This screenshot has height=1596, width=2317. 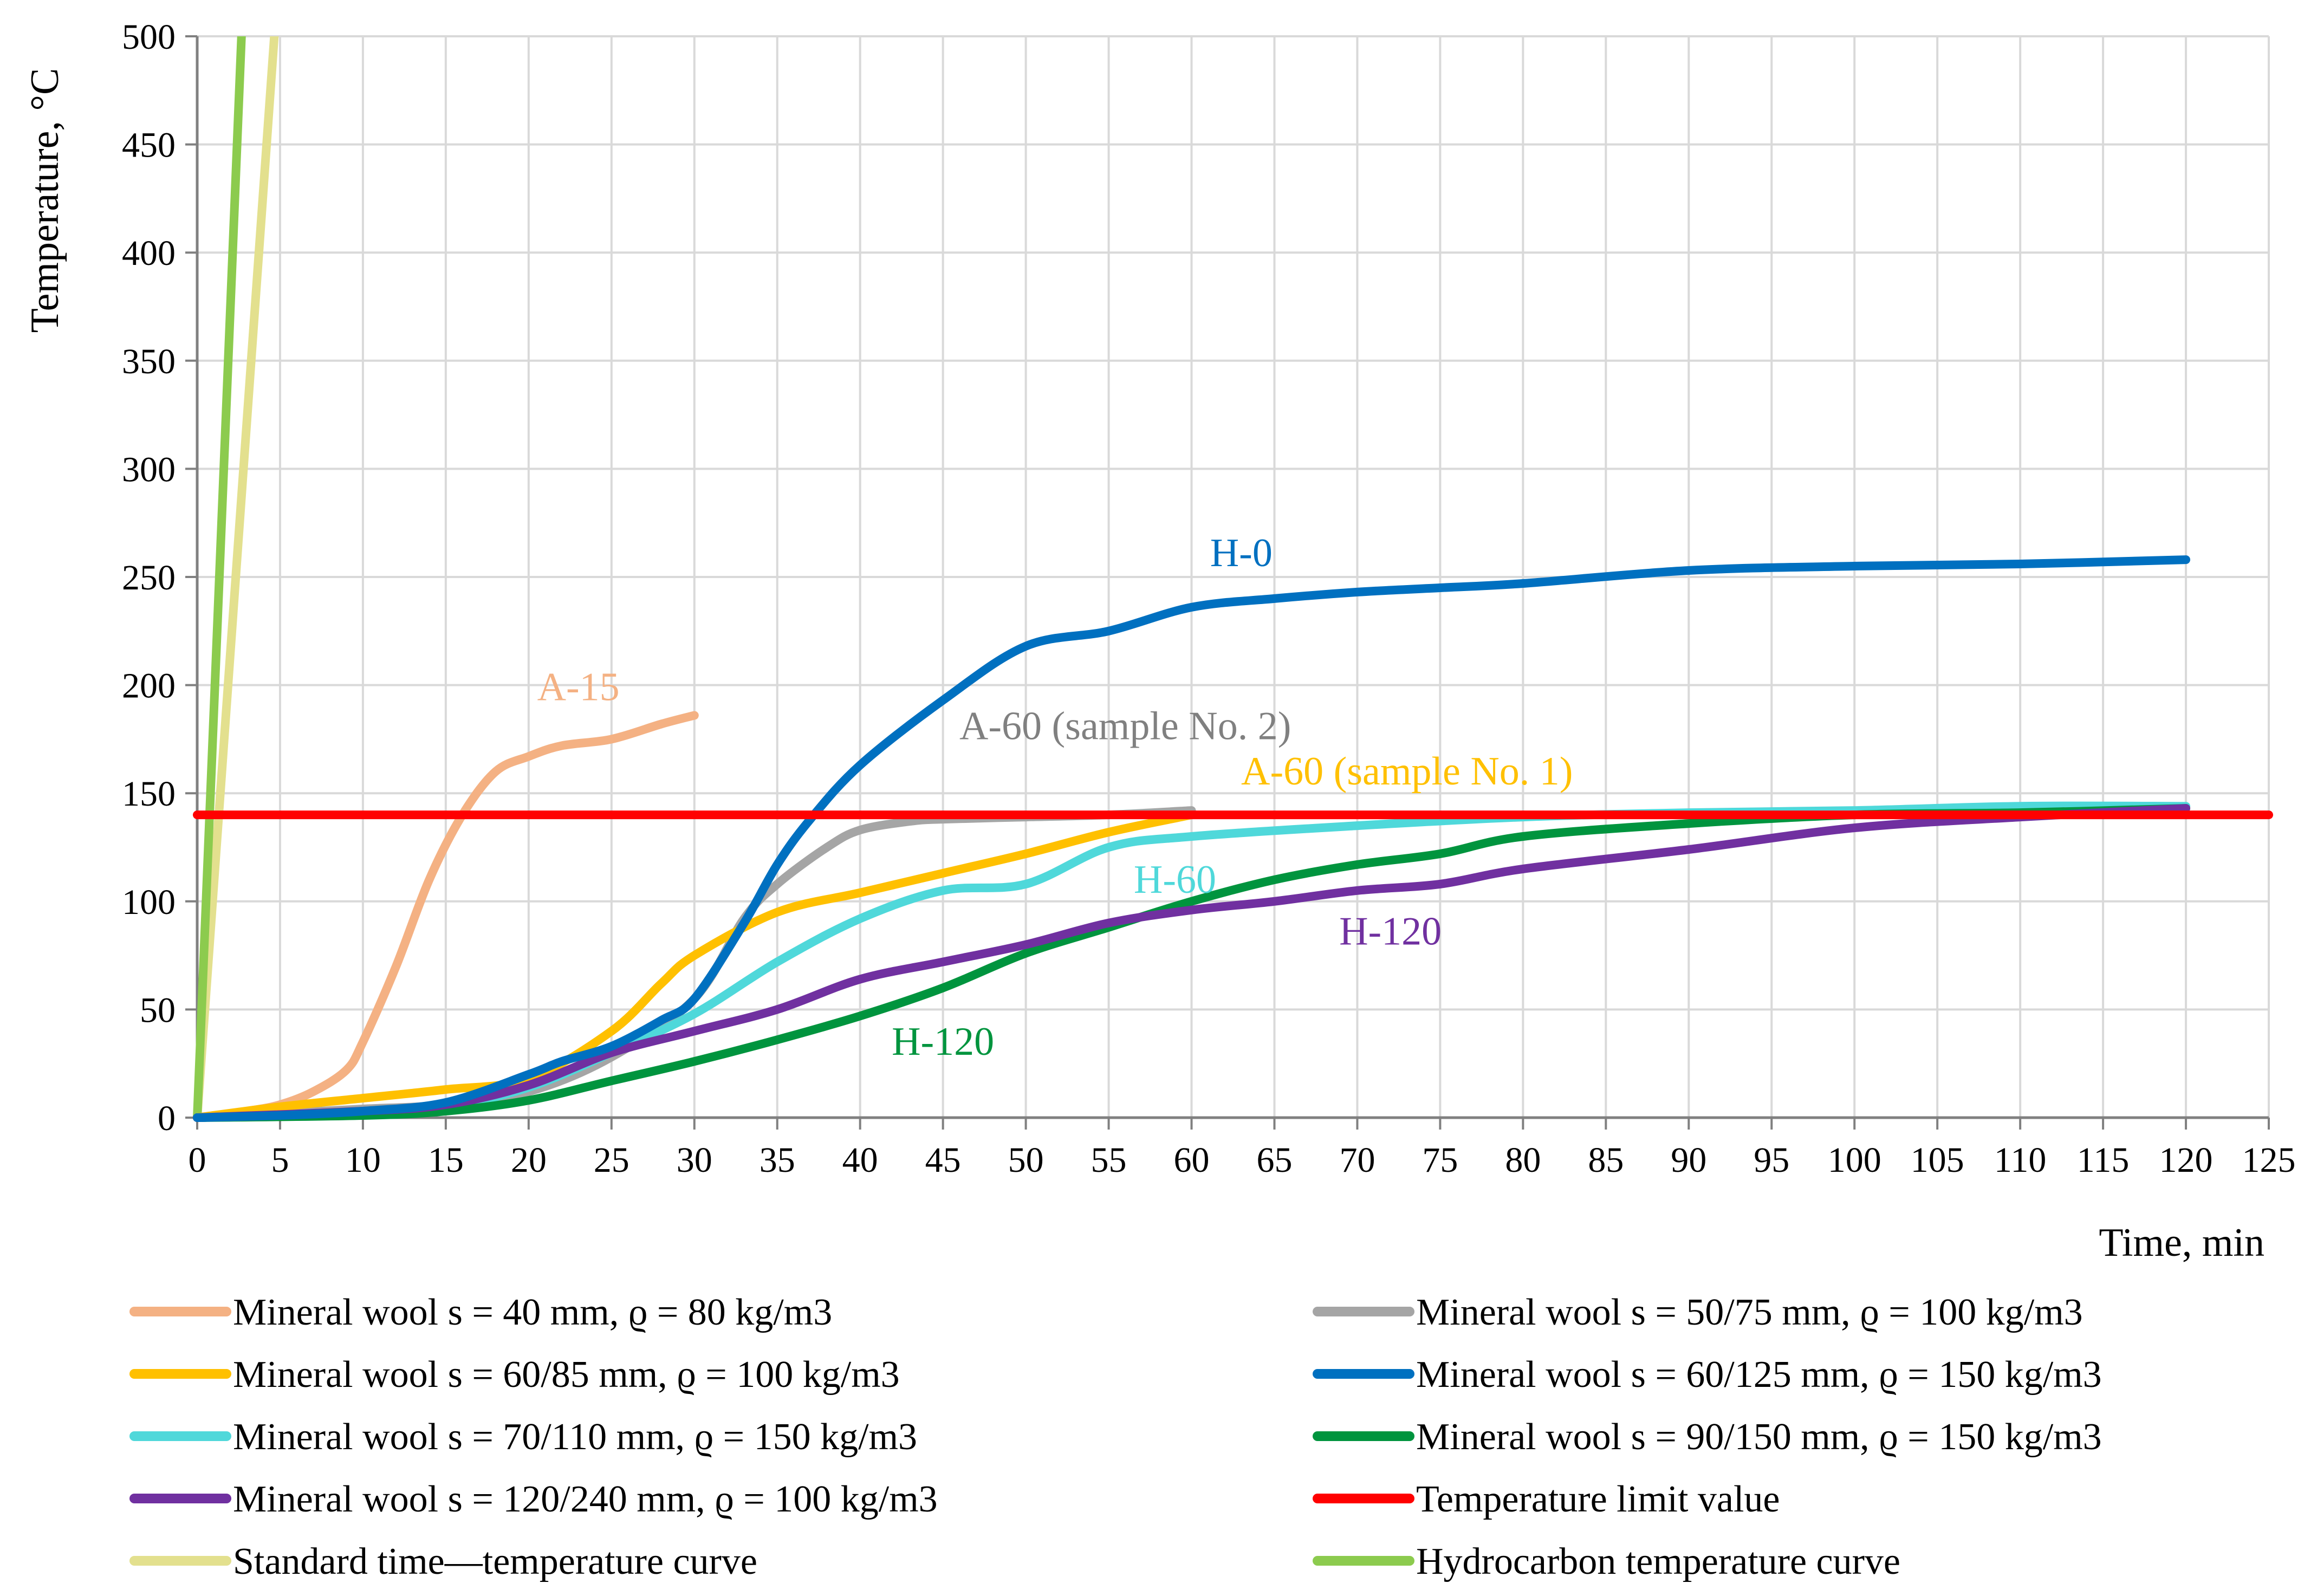 What do you see at coordinates (1606, 1160) in the screenshot?
I see `x-tick-label: 85` at bounding box center [1606, 1160].